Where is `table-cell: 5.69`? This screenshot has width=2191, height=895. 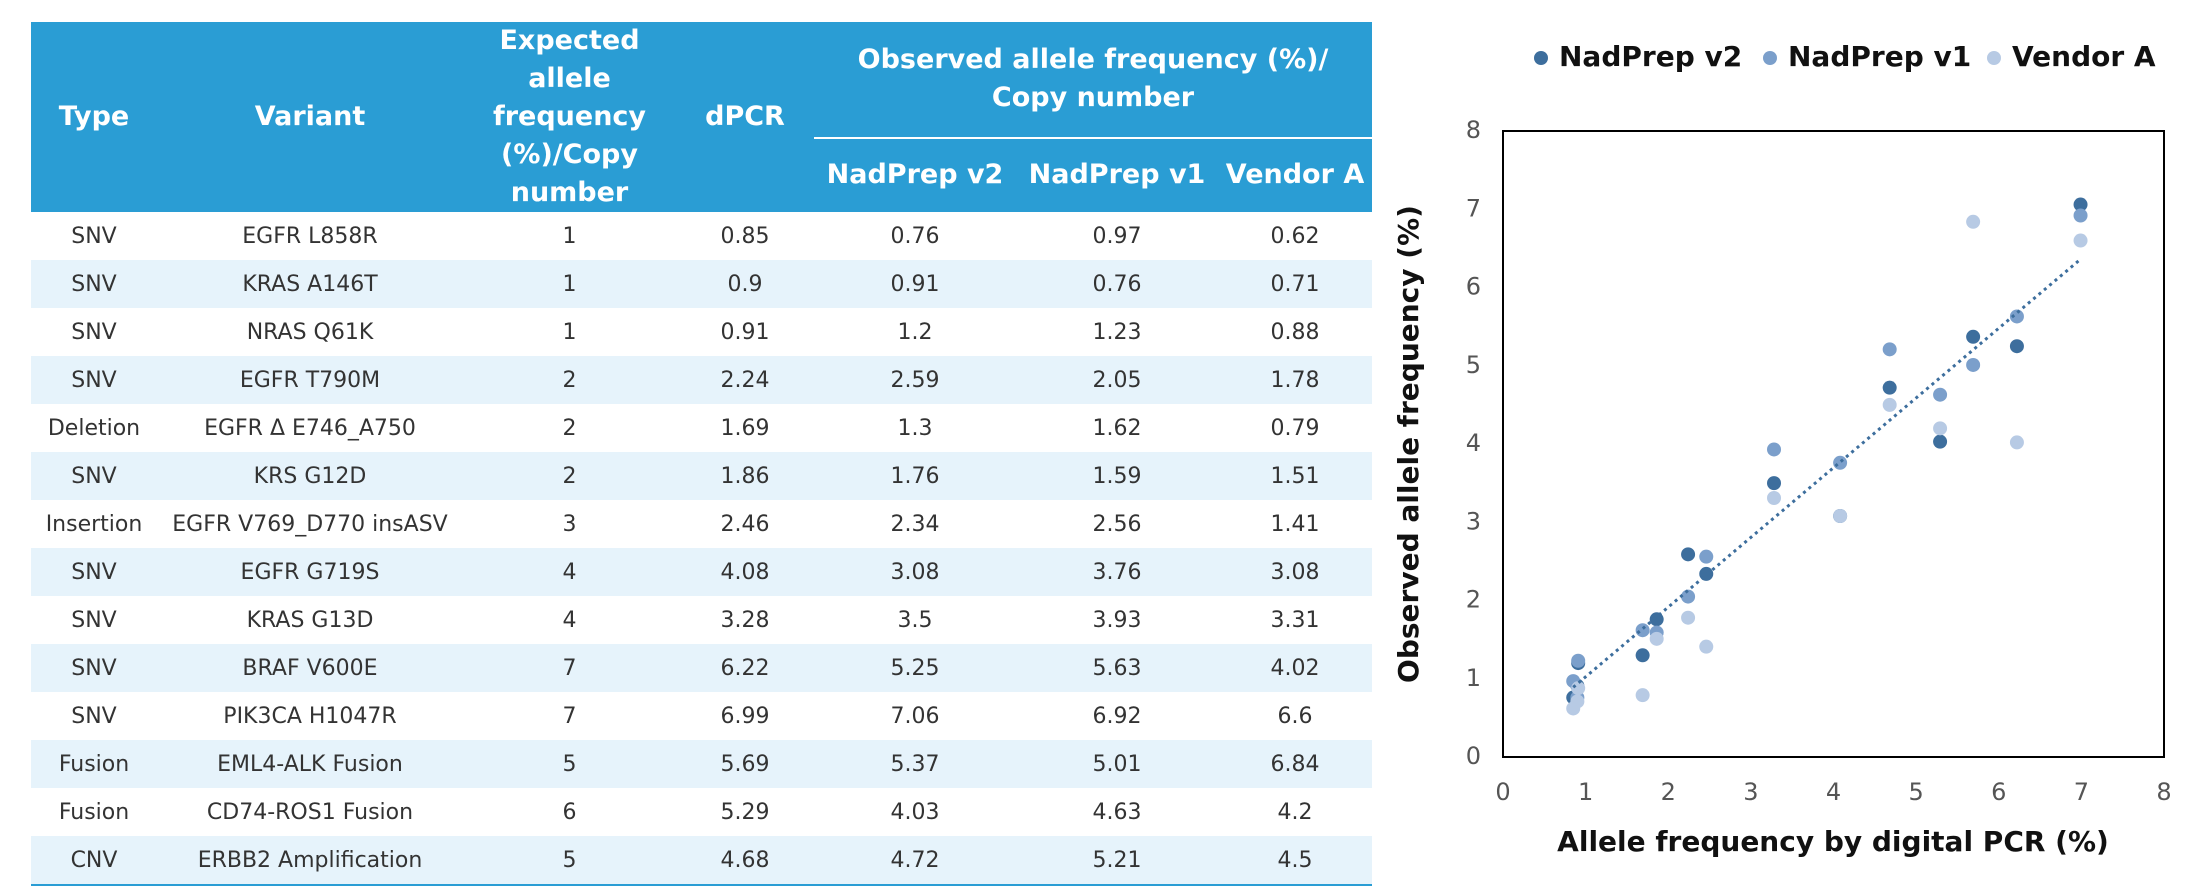 table-cell: 5.69 is located at coordinates (745, 764).